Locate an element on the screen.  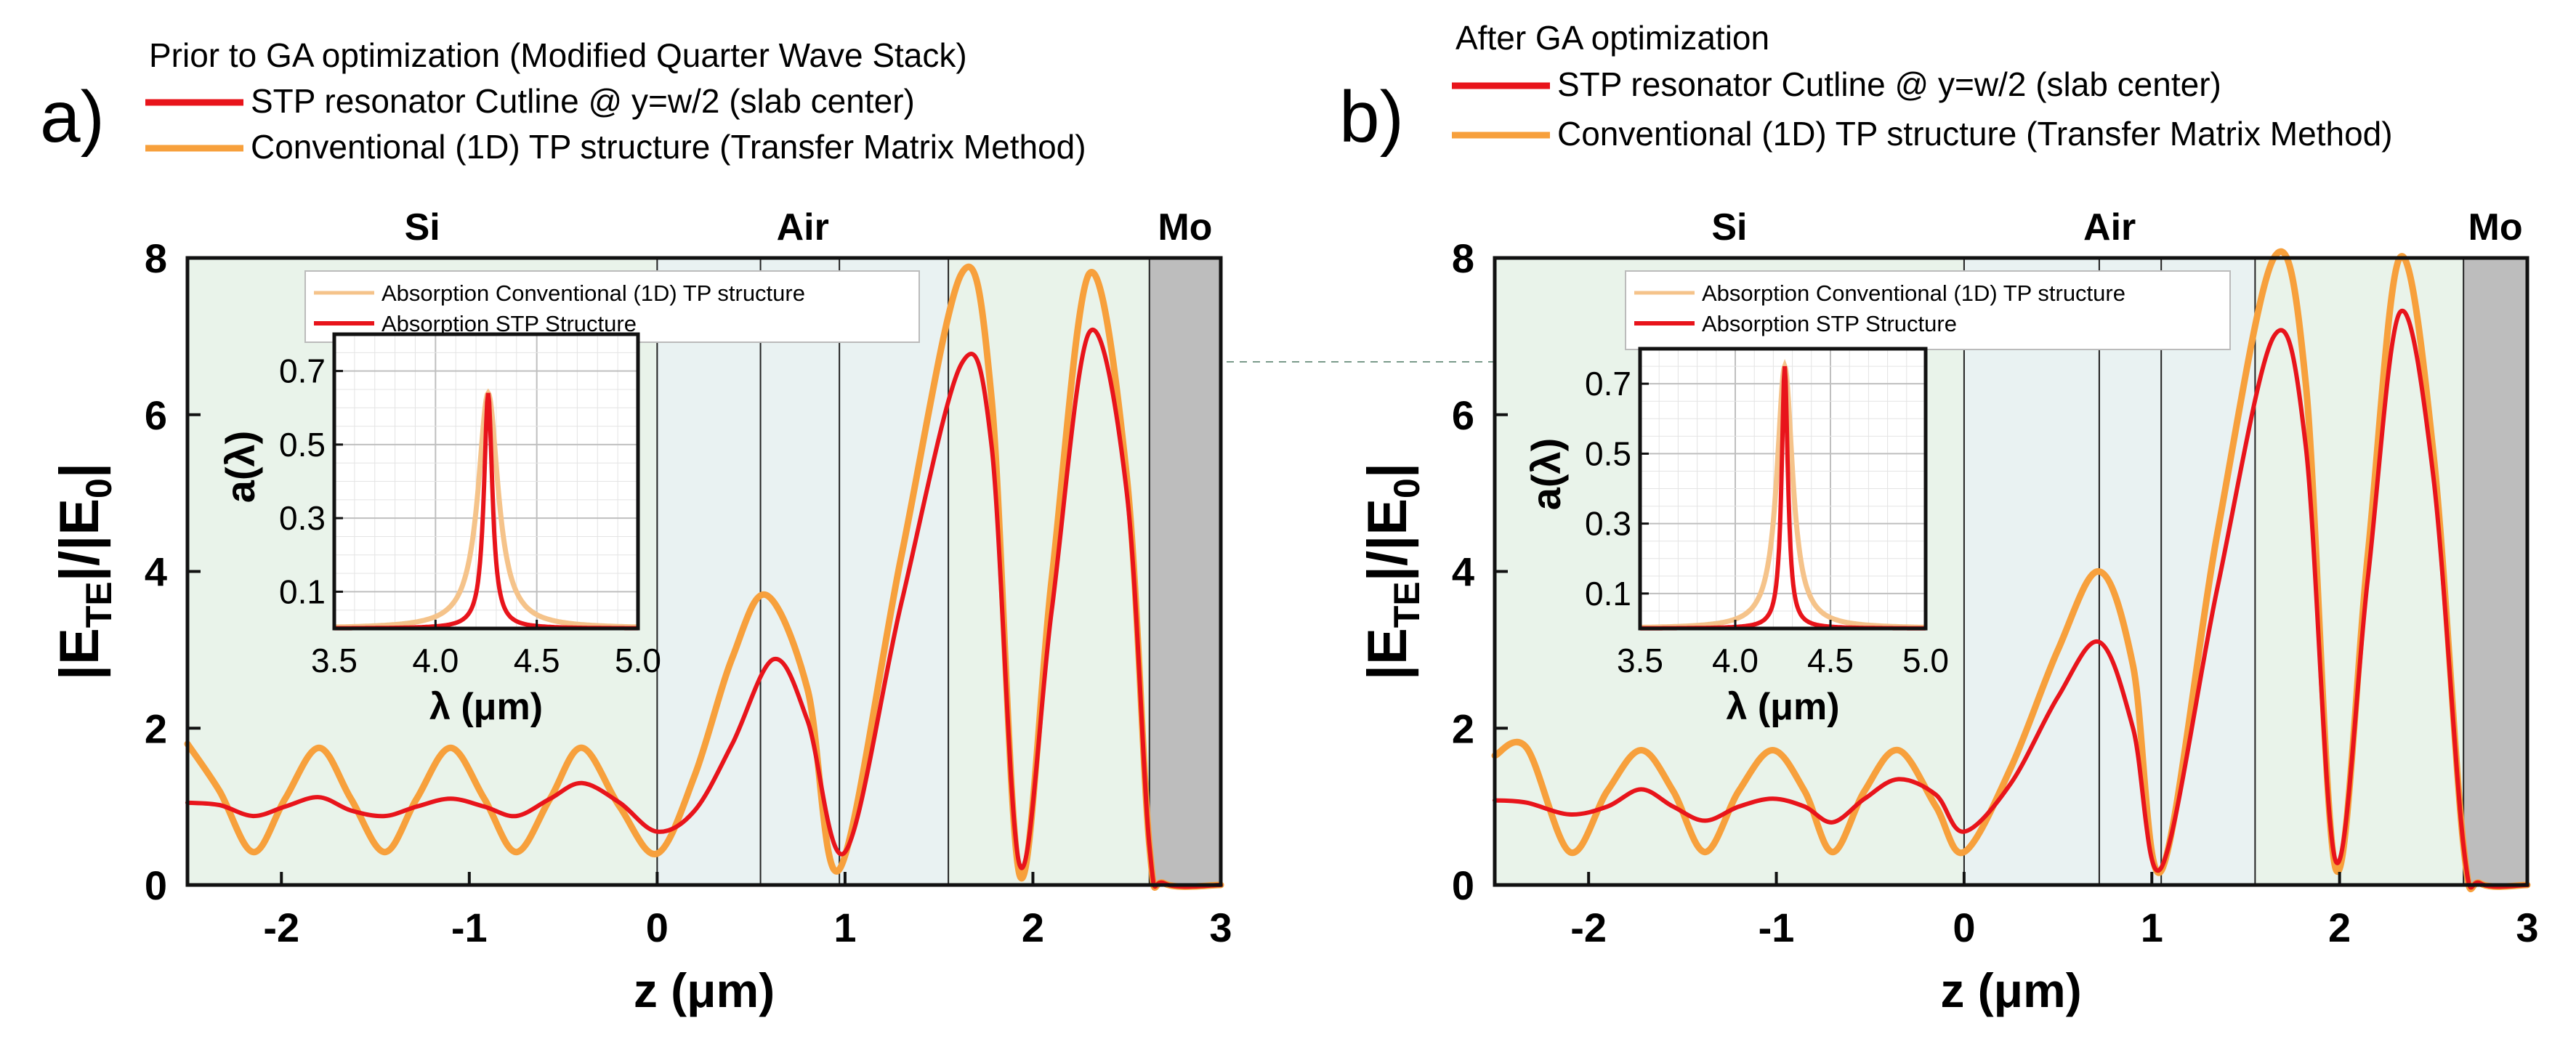
region-air is located at coordinates (803, 572).